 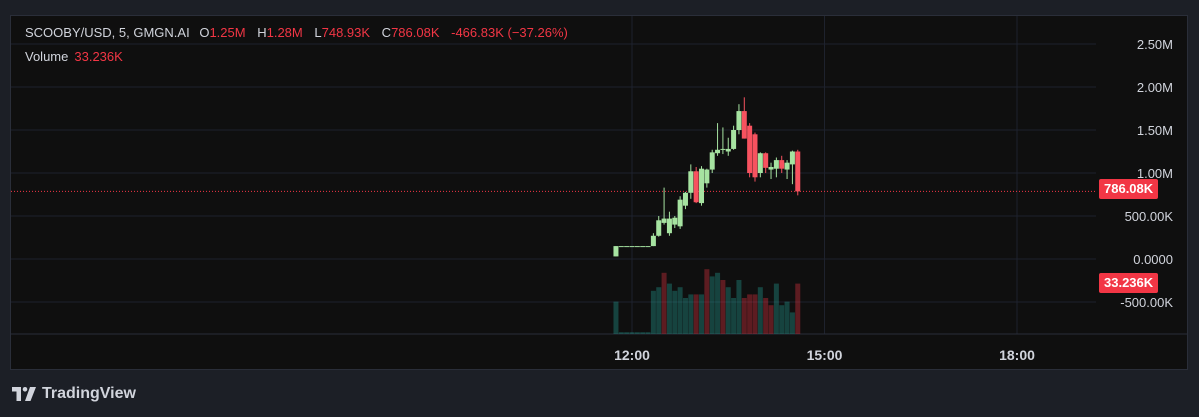 I want to click on time-tick-label: 15:00, so click(x=825, y=355).